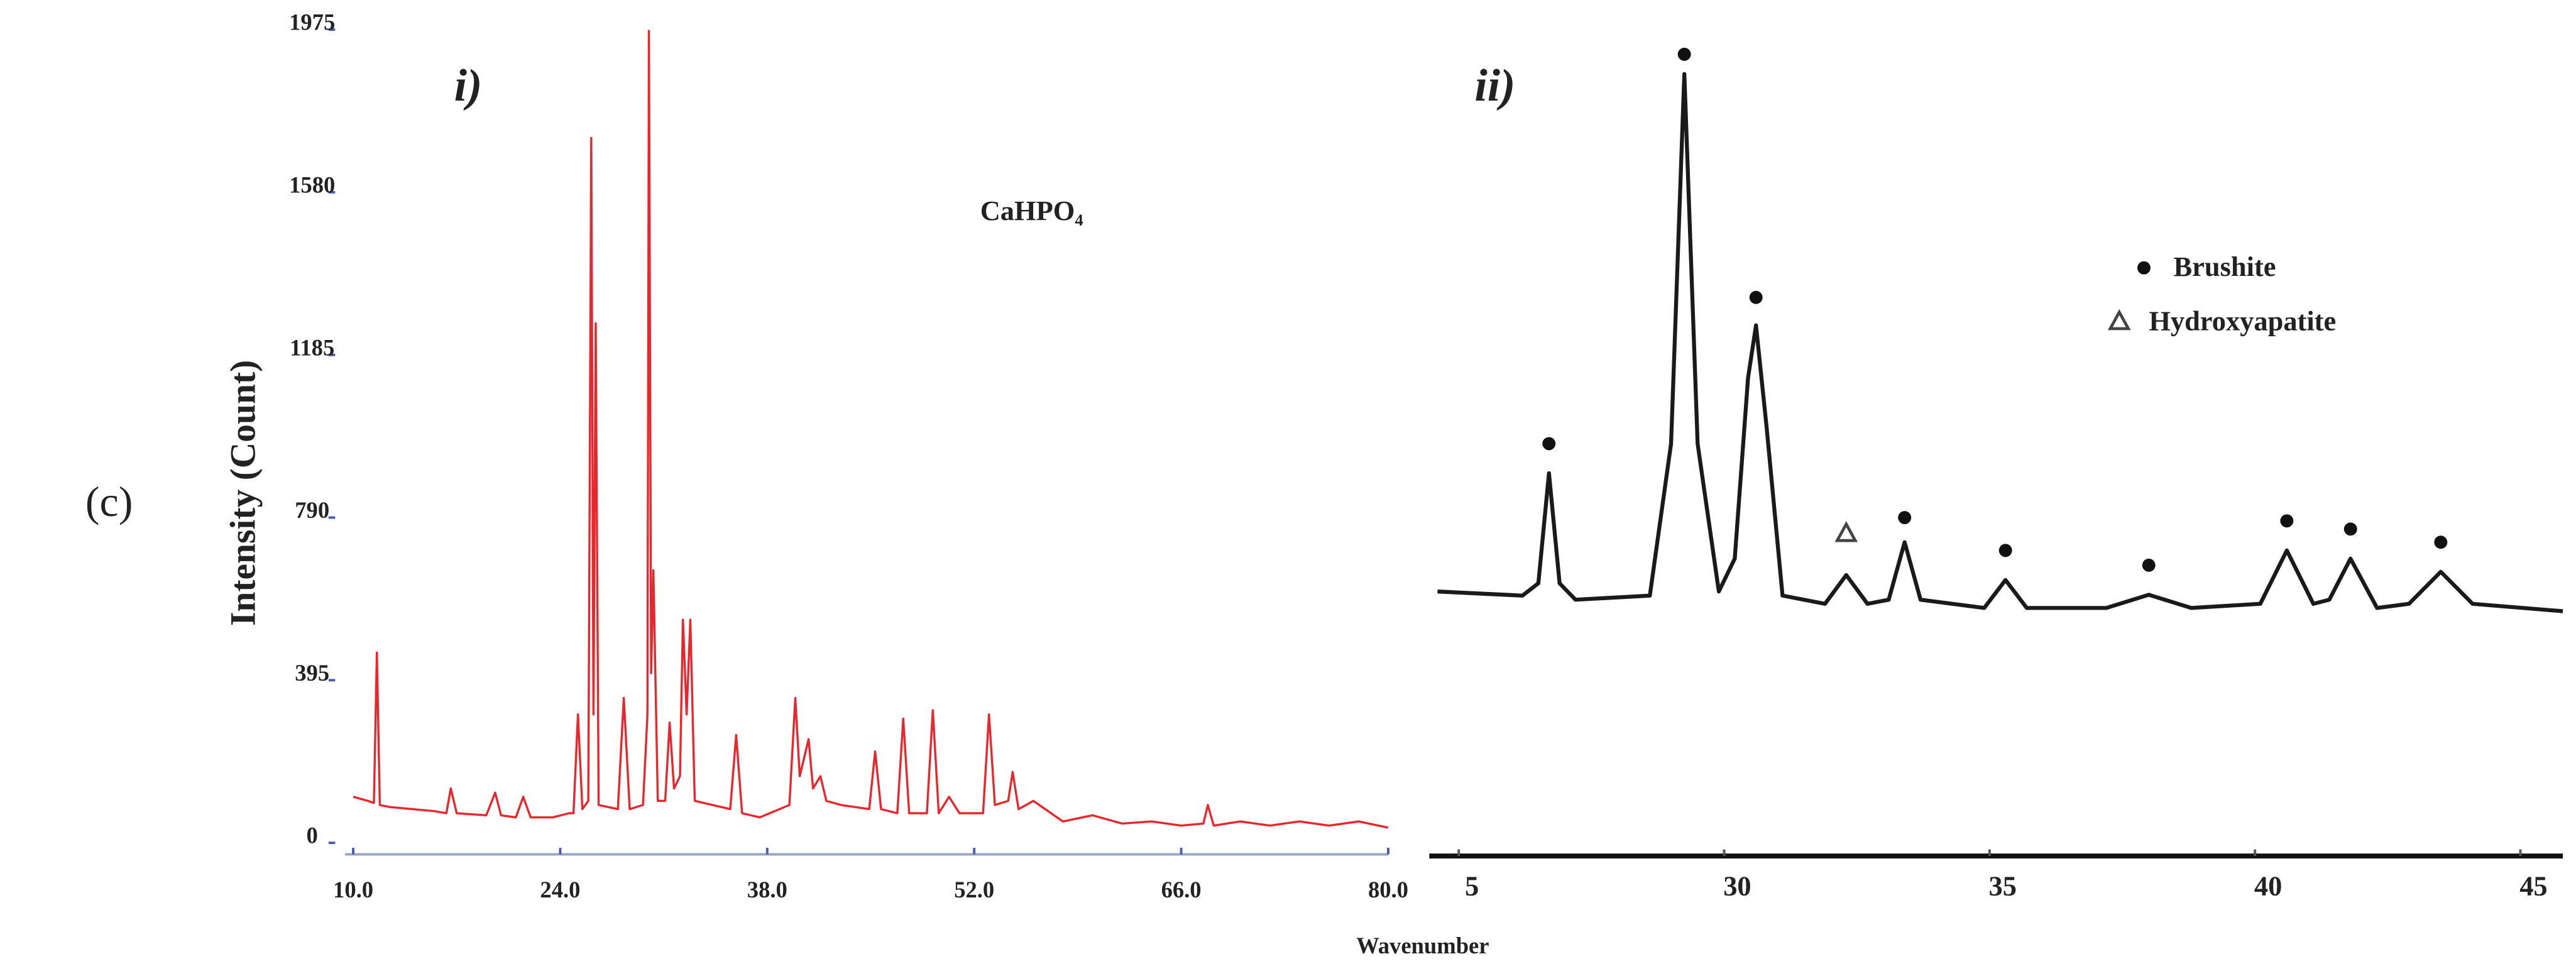  Describe the element at coordinates (468, 86) in the screenshot. I see `panel-title: i)` at that location.